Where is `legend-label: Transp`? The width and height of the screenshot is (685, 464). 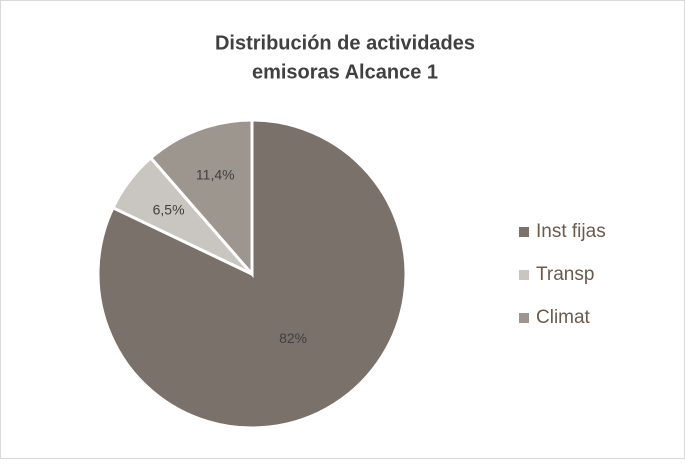 legend-label: Transp is located at coordinates (565, 274).